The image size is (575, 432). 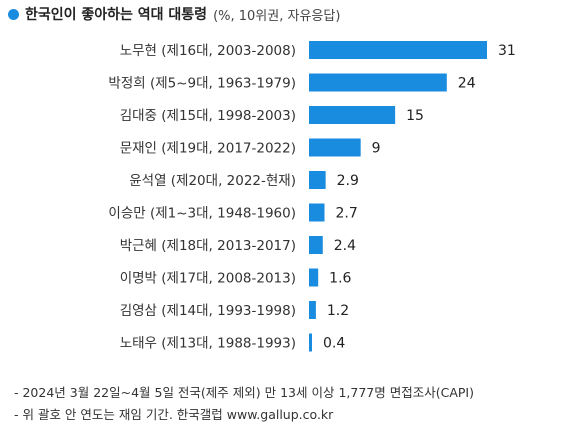 What do you see at coordinates (507, 51) in the screenshot?
I see `value-label: 31` at bounding box center [507, 51].